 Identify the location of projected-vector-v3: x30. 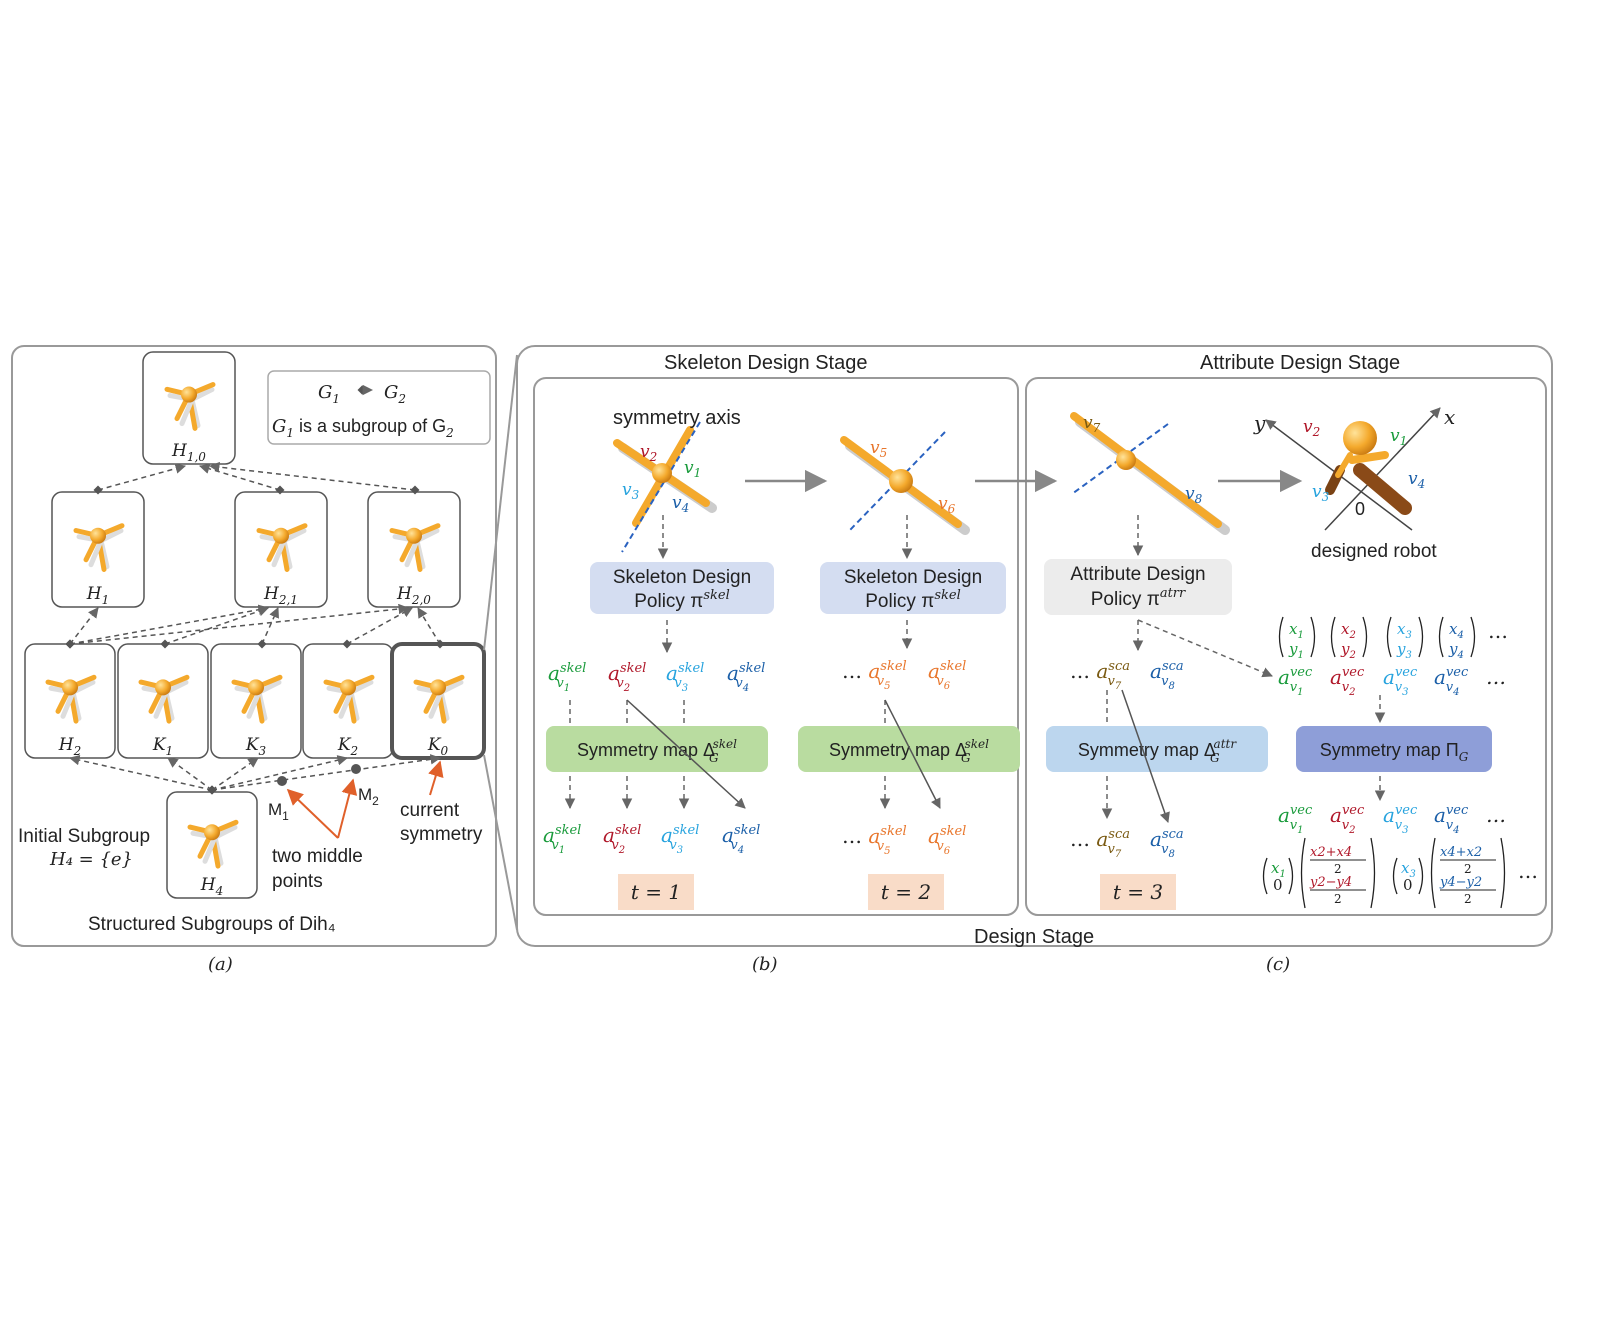
(1408, 876).